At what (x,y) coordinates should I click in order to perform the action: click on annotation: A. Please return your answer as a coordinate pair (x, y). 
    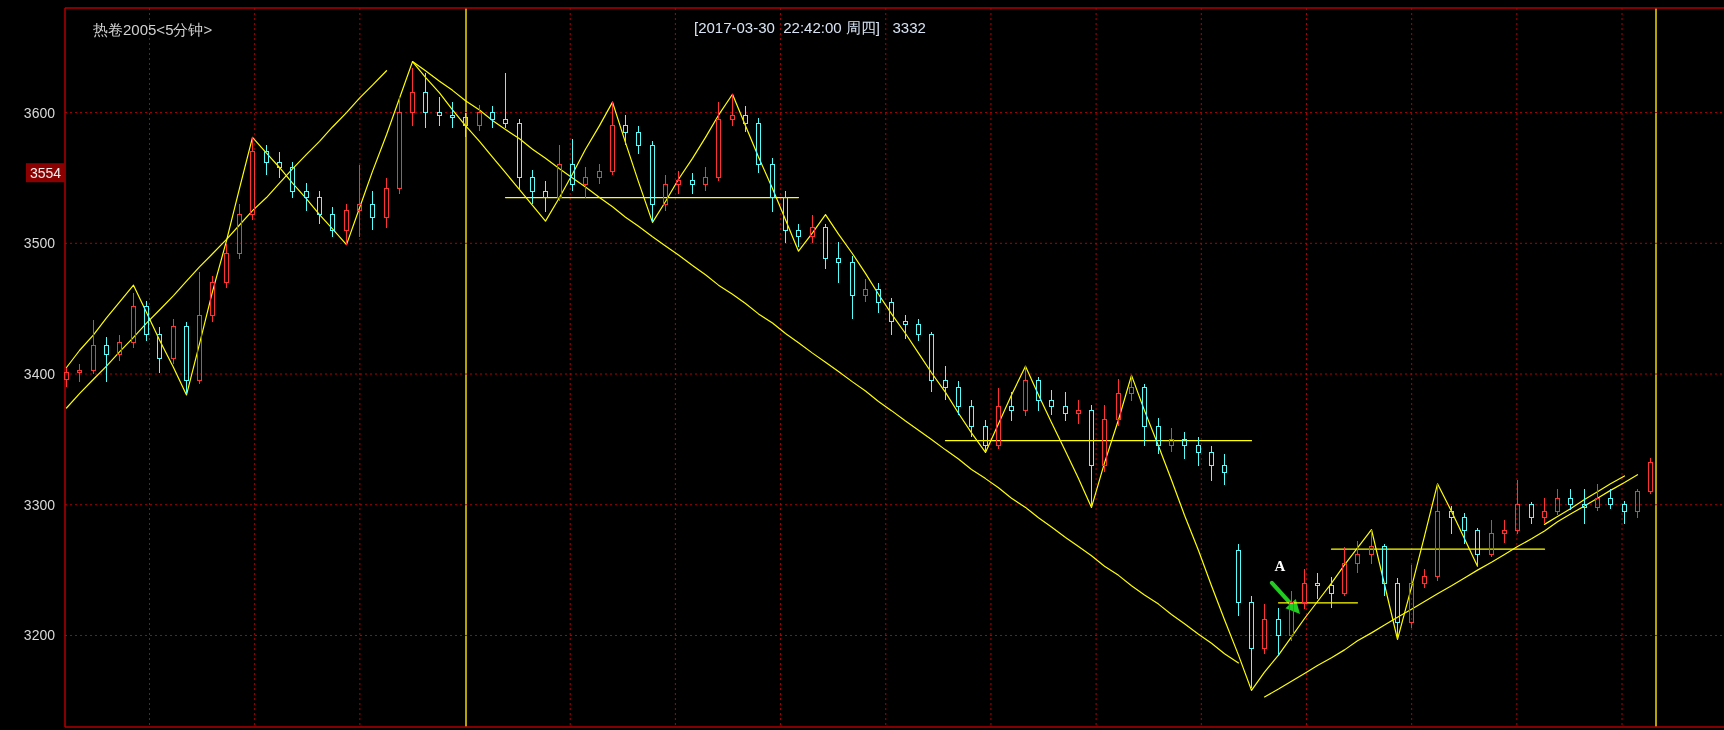
    Looking at the image, I should click on (1280, 566).